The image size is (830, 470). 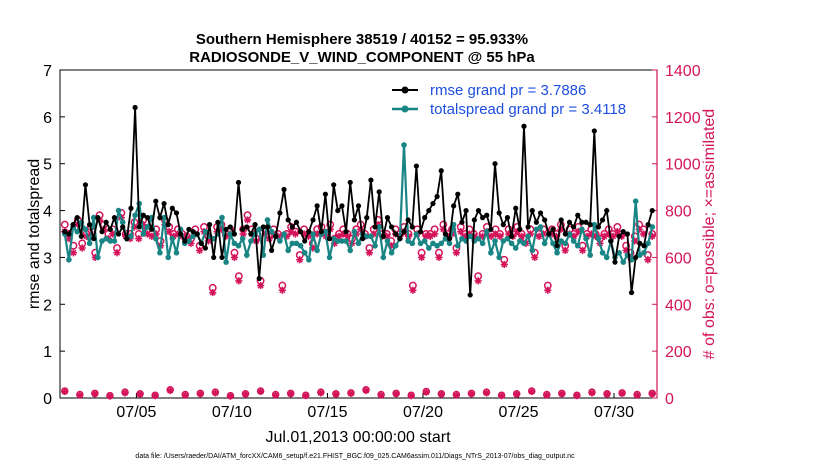 What do you see at coordinates (676, 235) in the screenshot?
I see `right-axis: 0 200 400 600 800 1000 1200 1400` at bounding box center [676, 235].